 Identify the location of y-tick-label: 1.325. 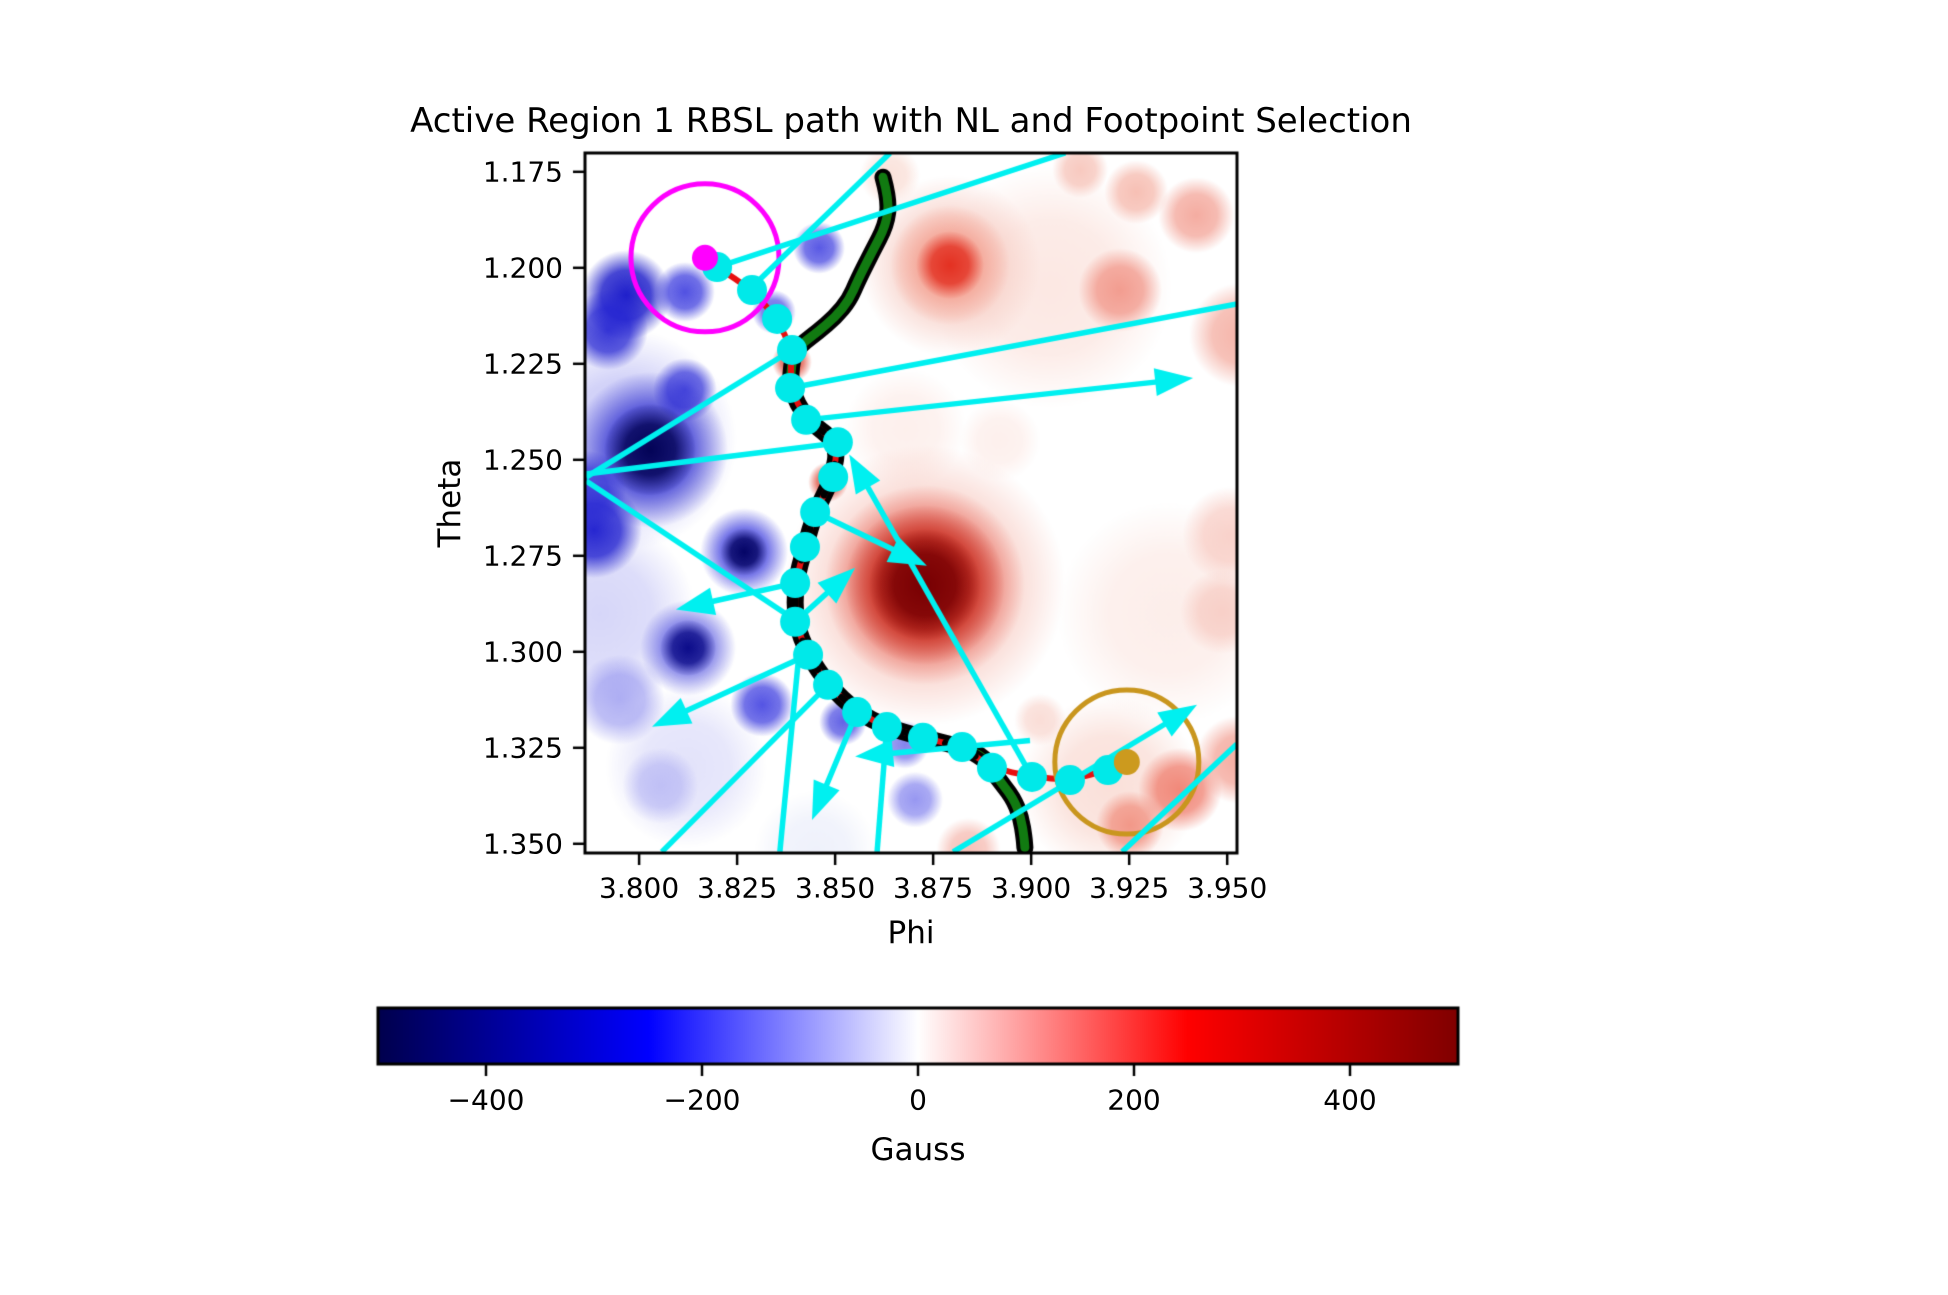
(522, 748).